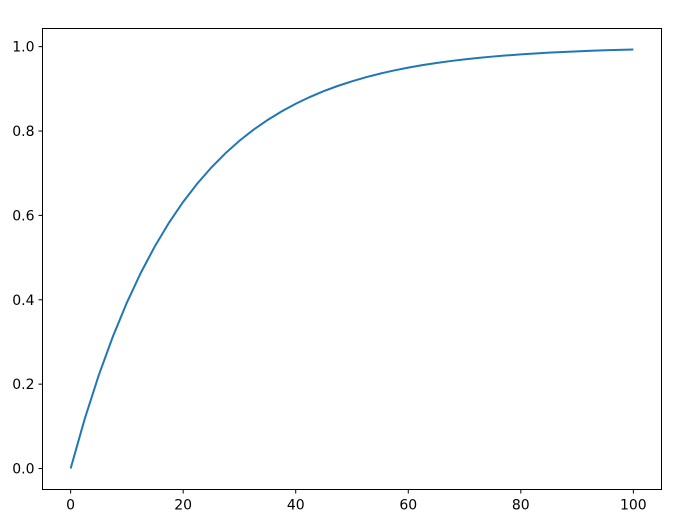 The width and height of the screenshot is (677, 525). Describe the element at coordinates (356, 501) in the screenshot. I see `x-axis: 0 20 40 60 80 100` at that location.